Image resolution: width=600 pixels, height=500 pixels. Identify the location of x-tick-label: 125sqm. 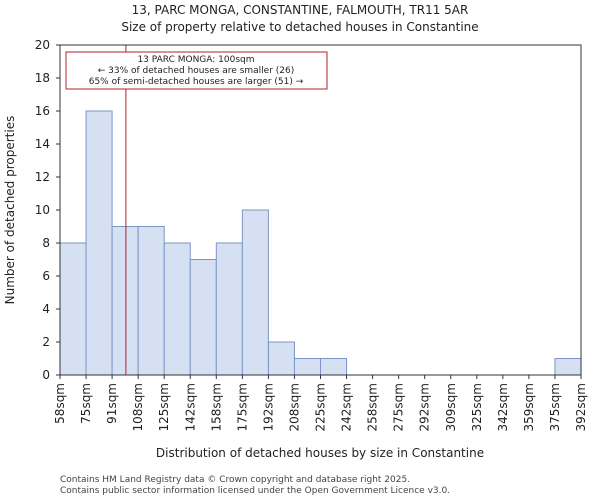
(164, 407).